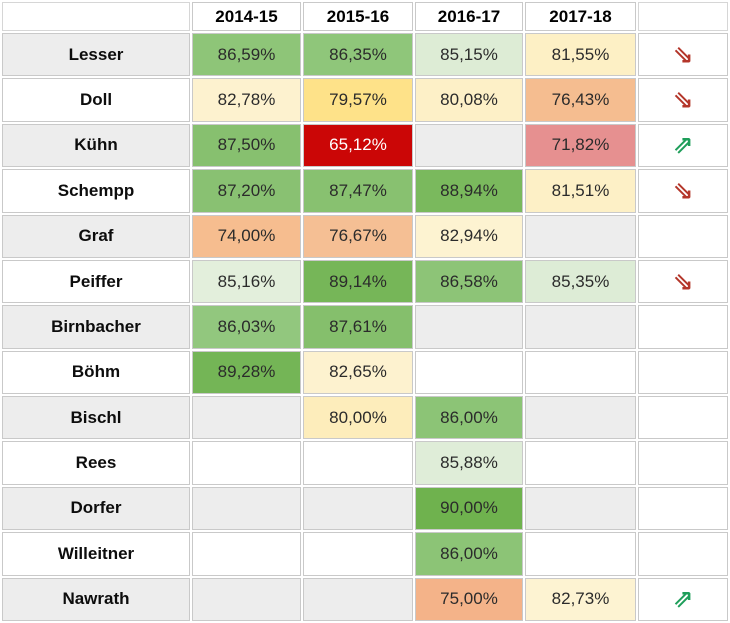 The image size is (730, 623). I want to click on row-label-peiffer: Peiffer, so click(96, 281).